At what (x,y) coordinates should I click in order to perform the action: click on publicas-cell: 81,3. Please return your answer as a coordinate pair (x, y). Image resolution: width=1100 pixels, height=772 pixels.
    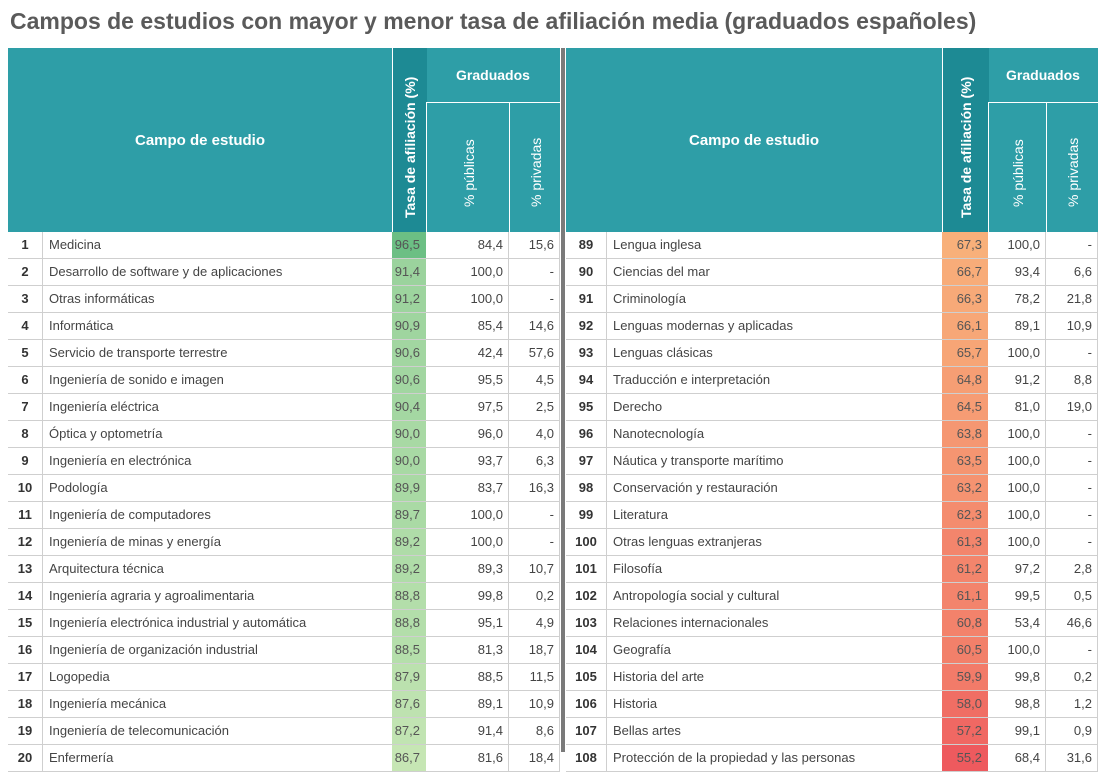
    Looking at the image, I should click on (467, 650).